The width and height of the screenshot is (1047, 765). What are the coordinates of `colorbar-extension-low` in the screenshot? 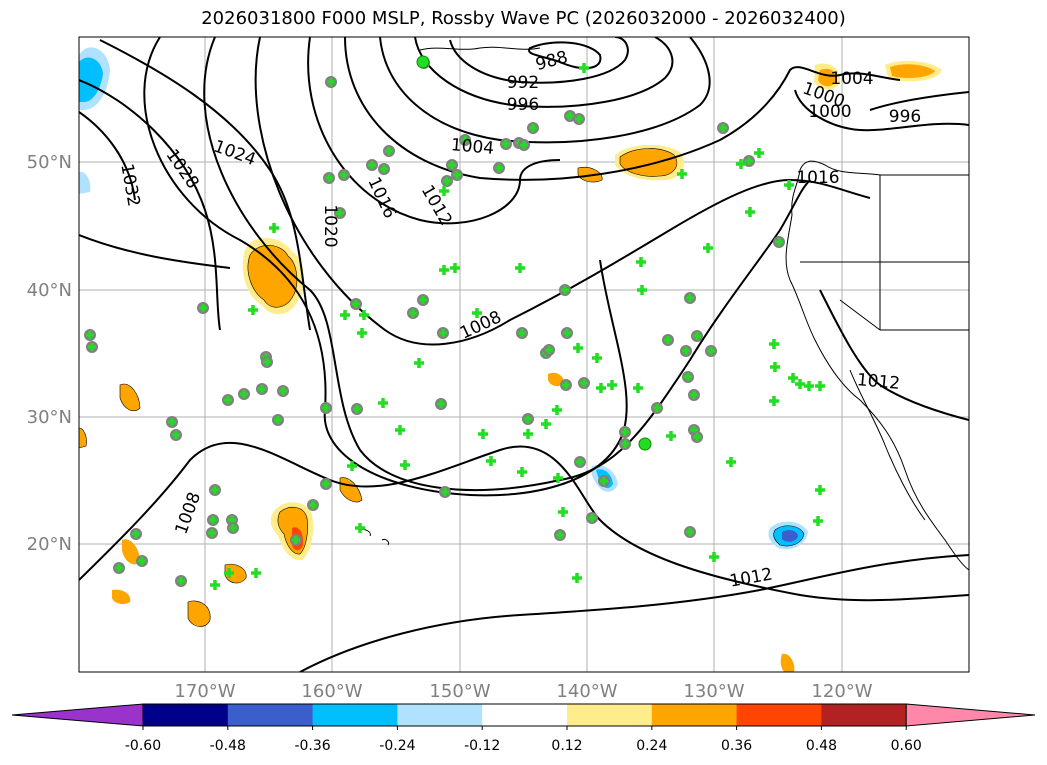 It's located at (77, 715).